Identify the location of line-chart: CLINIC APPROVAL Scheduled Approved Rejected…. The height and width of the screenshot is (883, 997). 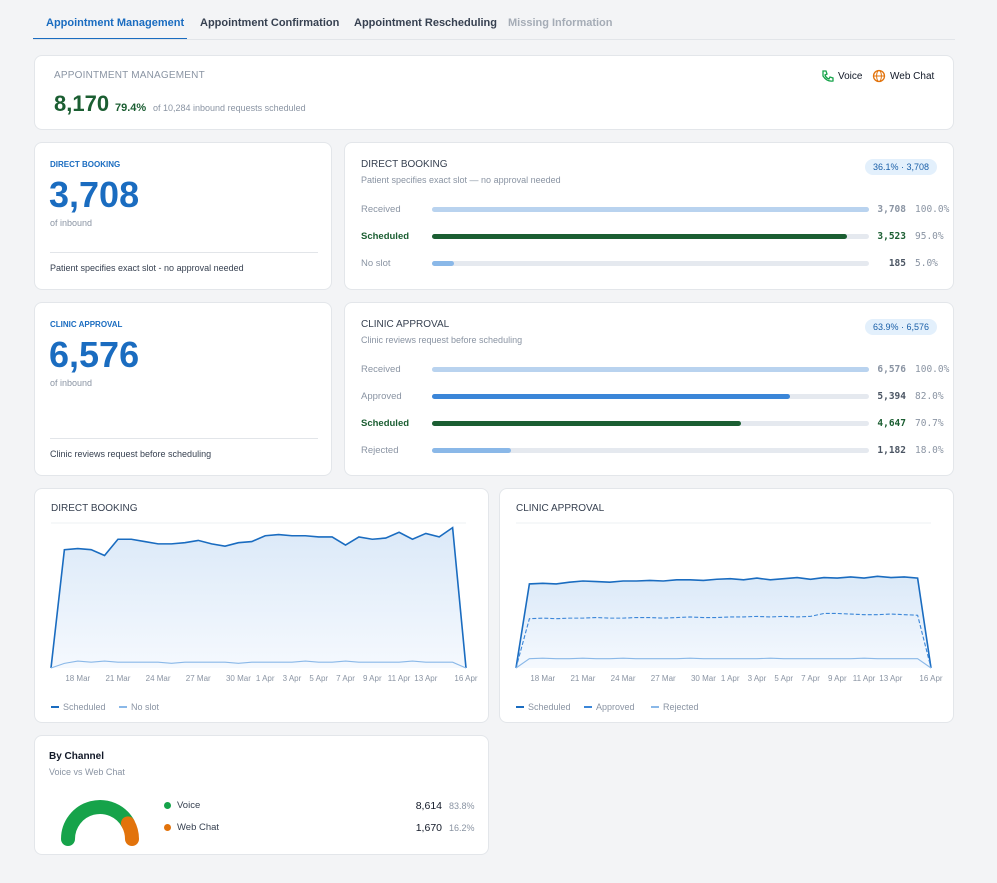
(729, 607).